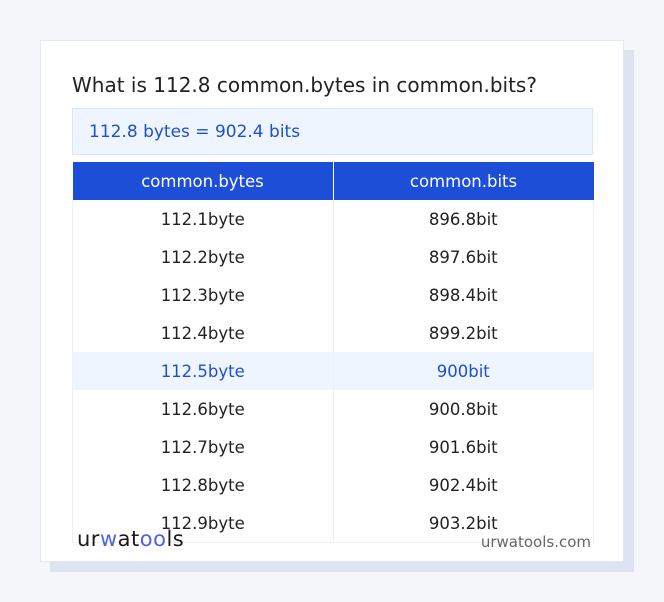 The width and height of the screenshot is (664, 602). Describe the element at coordinates (463, 219) in the screenshot. I see `bits-cell: 896.8bit` at that location.